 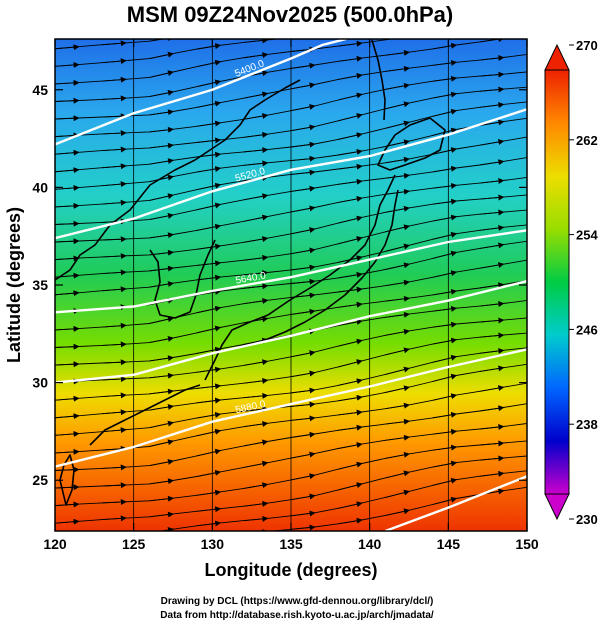 What do you see at coordinates (251, 278) in the screenshot?
I see `contour-label: 5640.0` at bounding box center [251, 278].